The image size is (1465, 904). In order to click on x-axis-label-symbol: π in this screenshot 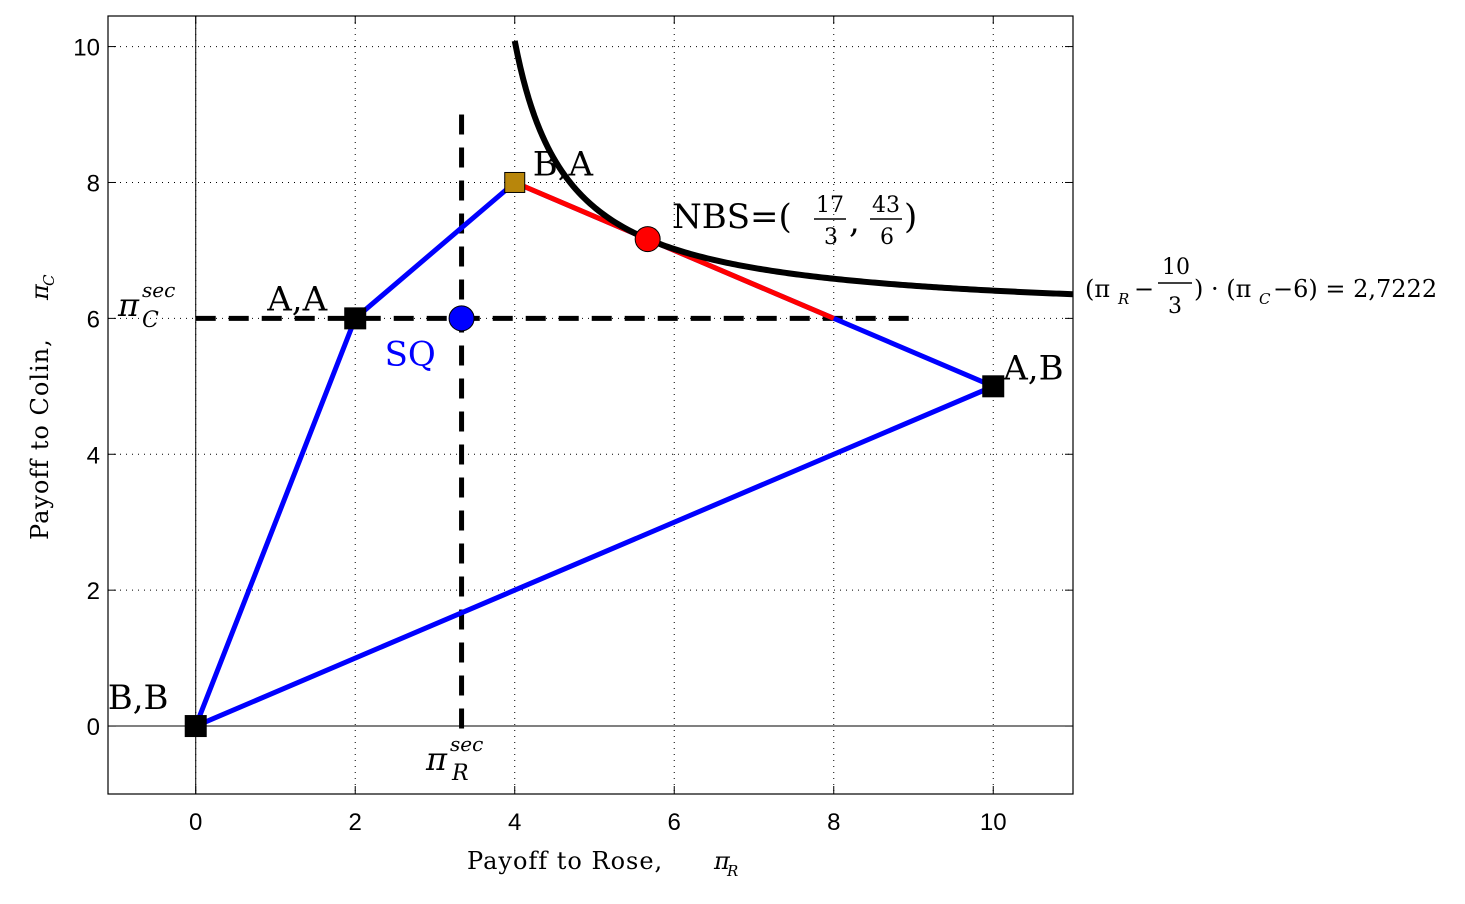, I will do `click(722, 861)`.